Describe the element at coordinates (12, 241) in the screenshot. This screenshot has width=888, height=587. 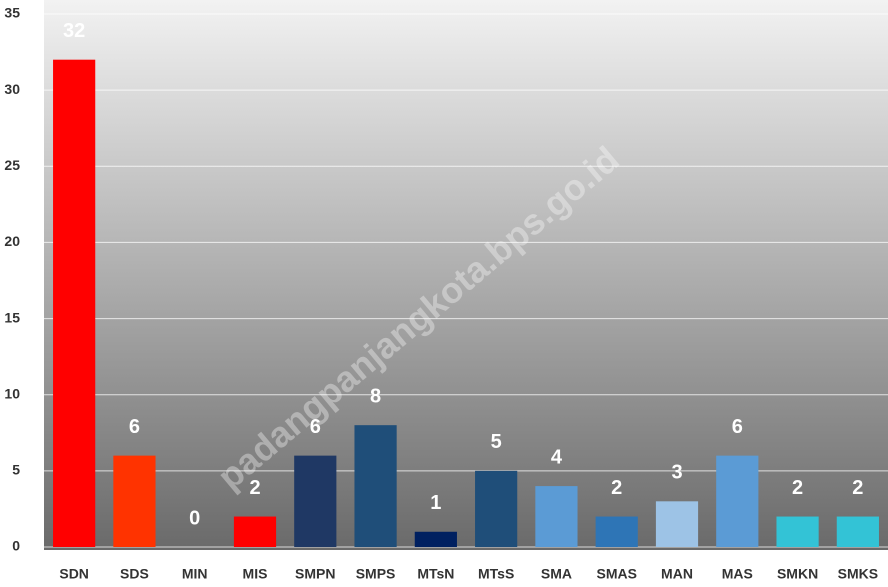
I see `y-tick-label: 20` at that location.